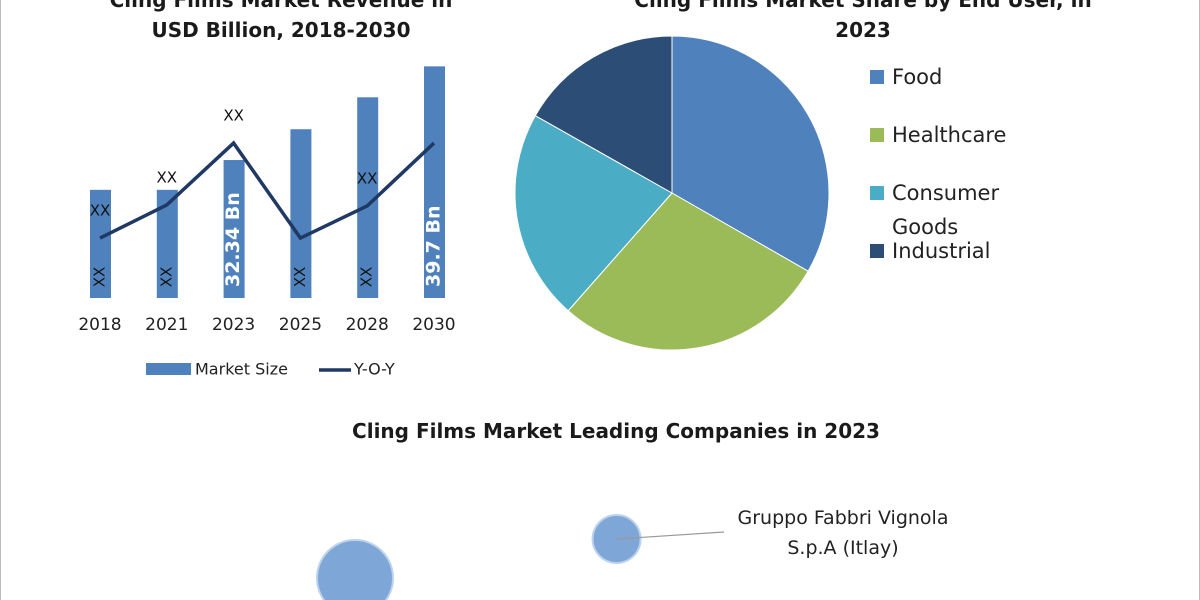 This screenshot has width=1200, height=600. Describe the element at coordinates (99, 325) in the screenshot. I see `x-tick-label: 2018` at that location.